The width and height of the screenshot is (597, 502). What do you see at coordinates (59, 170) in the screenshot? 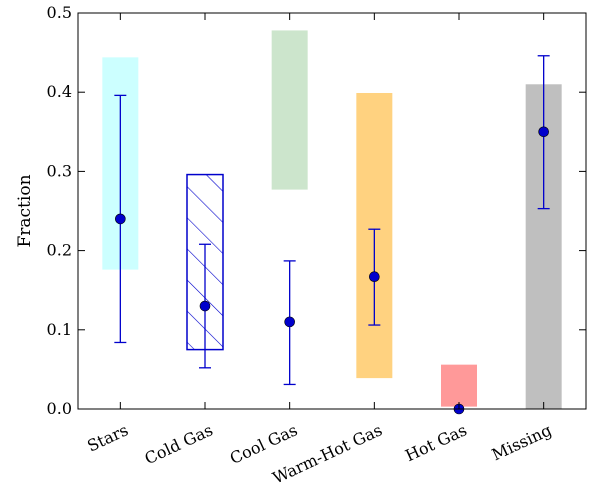
I see `y-tick-label: 0.3` at bounding box center [59, 170].